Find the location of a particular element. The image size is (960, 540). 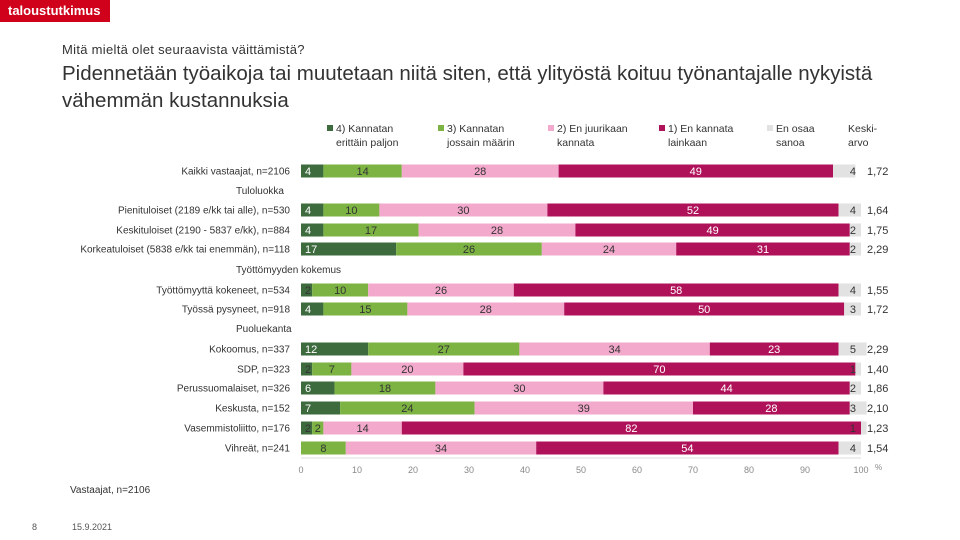

data-label: 20 is located at coordinates (407, 370).